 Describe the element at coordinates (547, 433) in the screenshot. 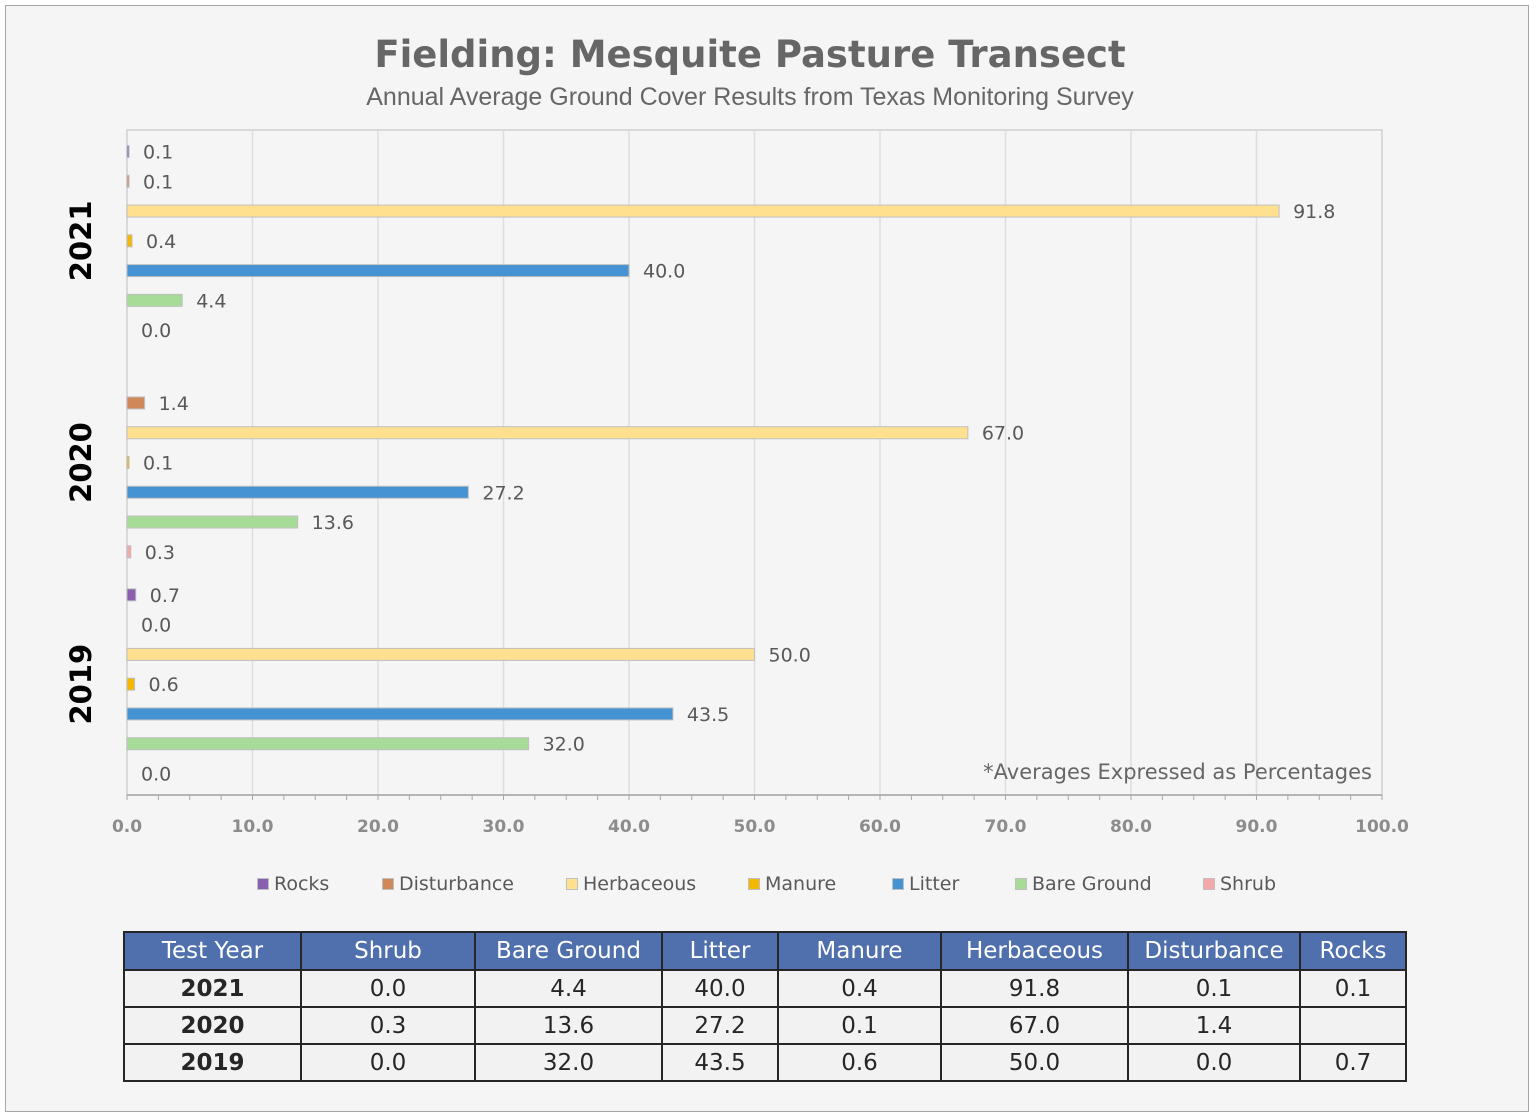

I see `bar-herbaceous-2020` at that location.